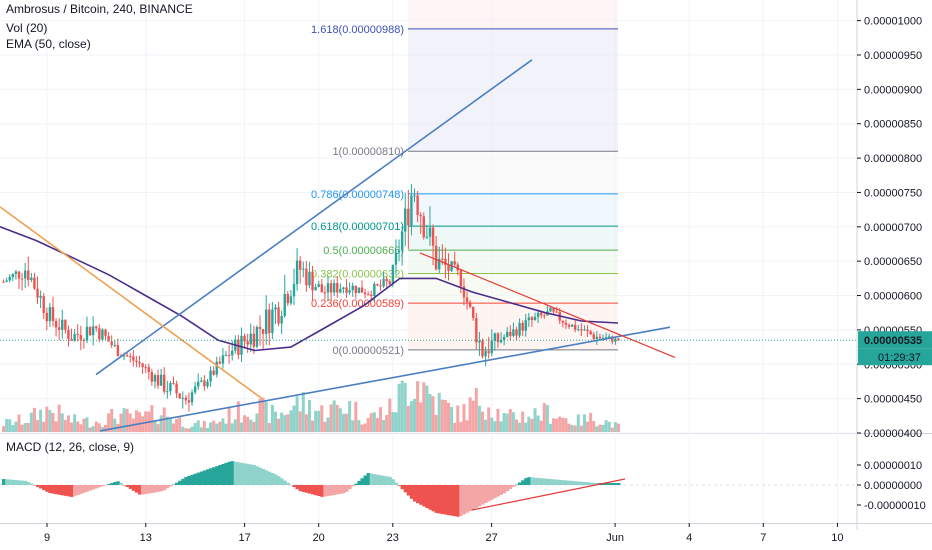  I want to click on macd-legend: MACD (12, 26, close, 9), so click(70, 447).